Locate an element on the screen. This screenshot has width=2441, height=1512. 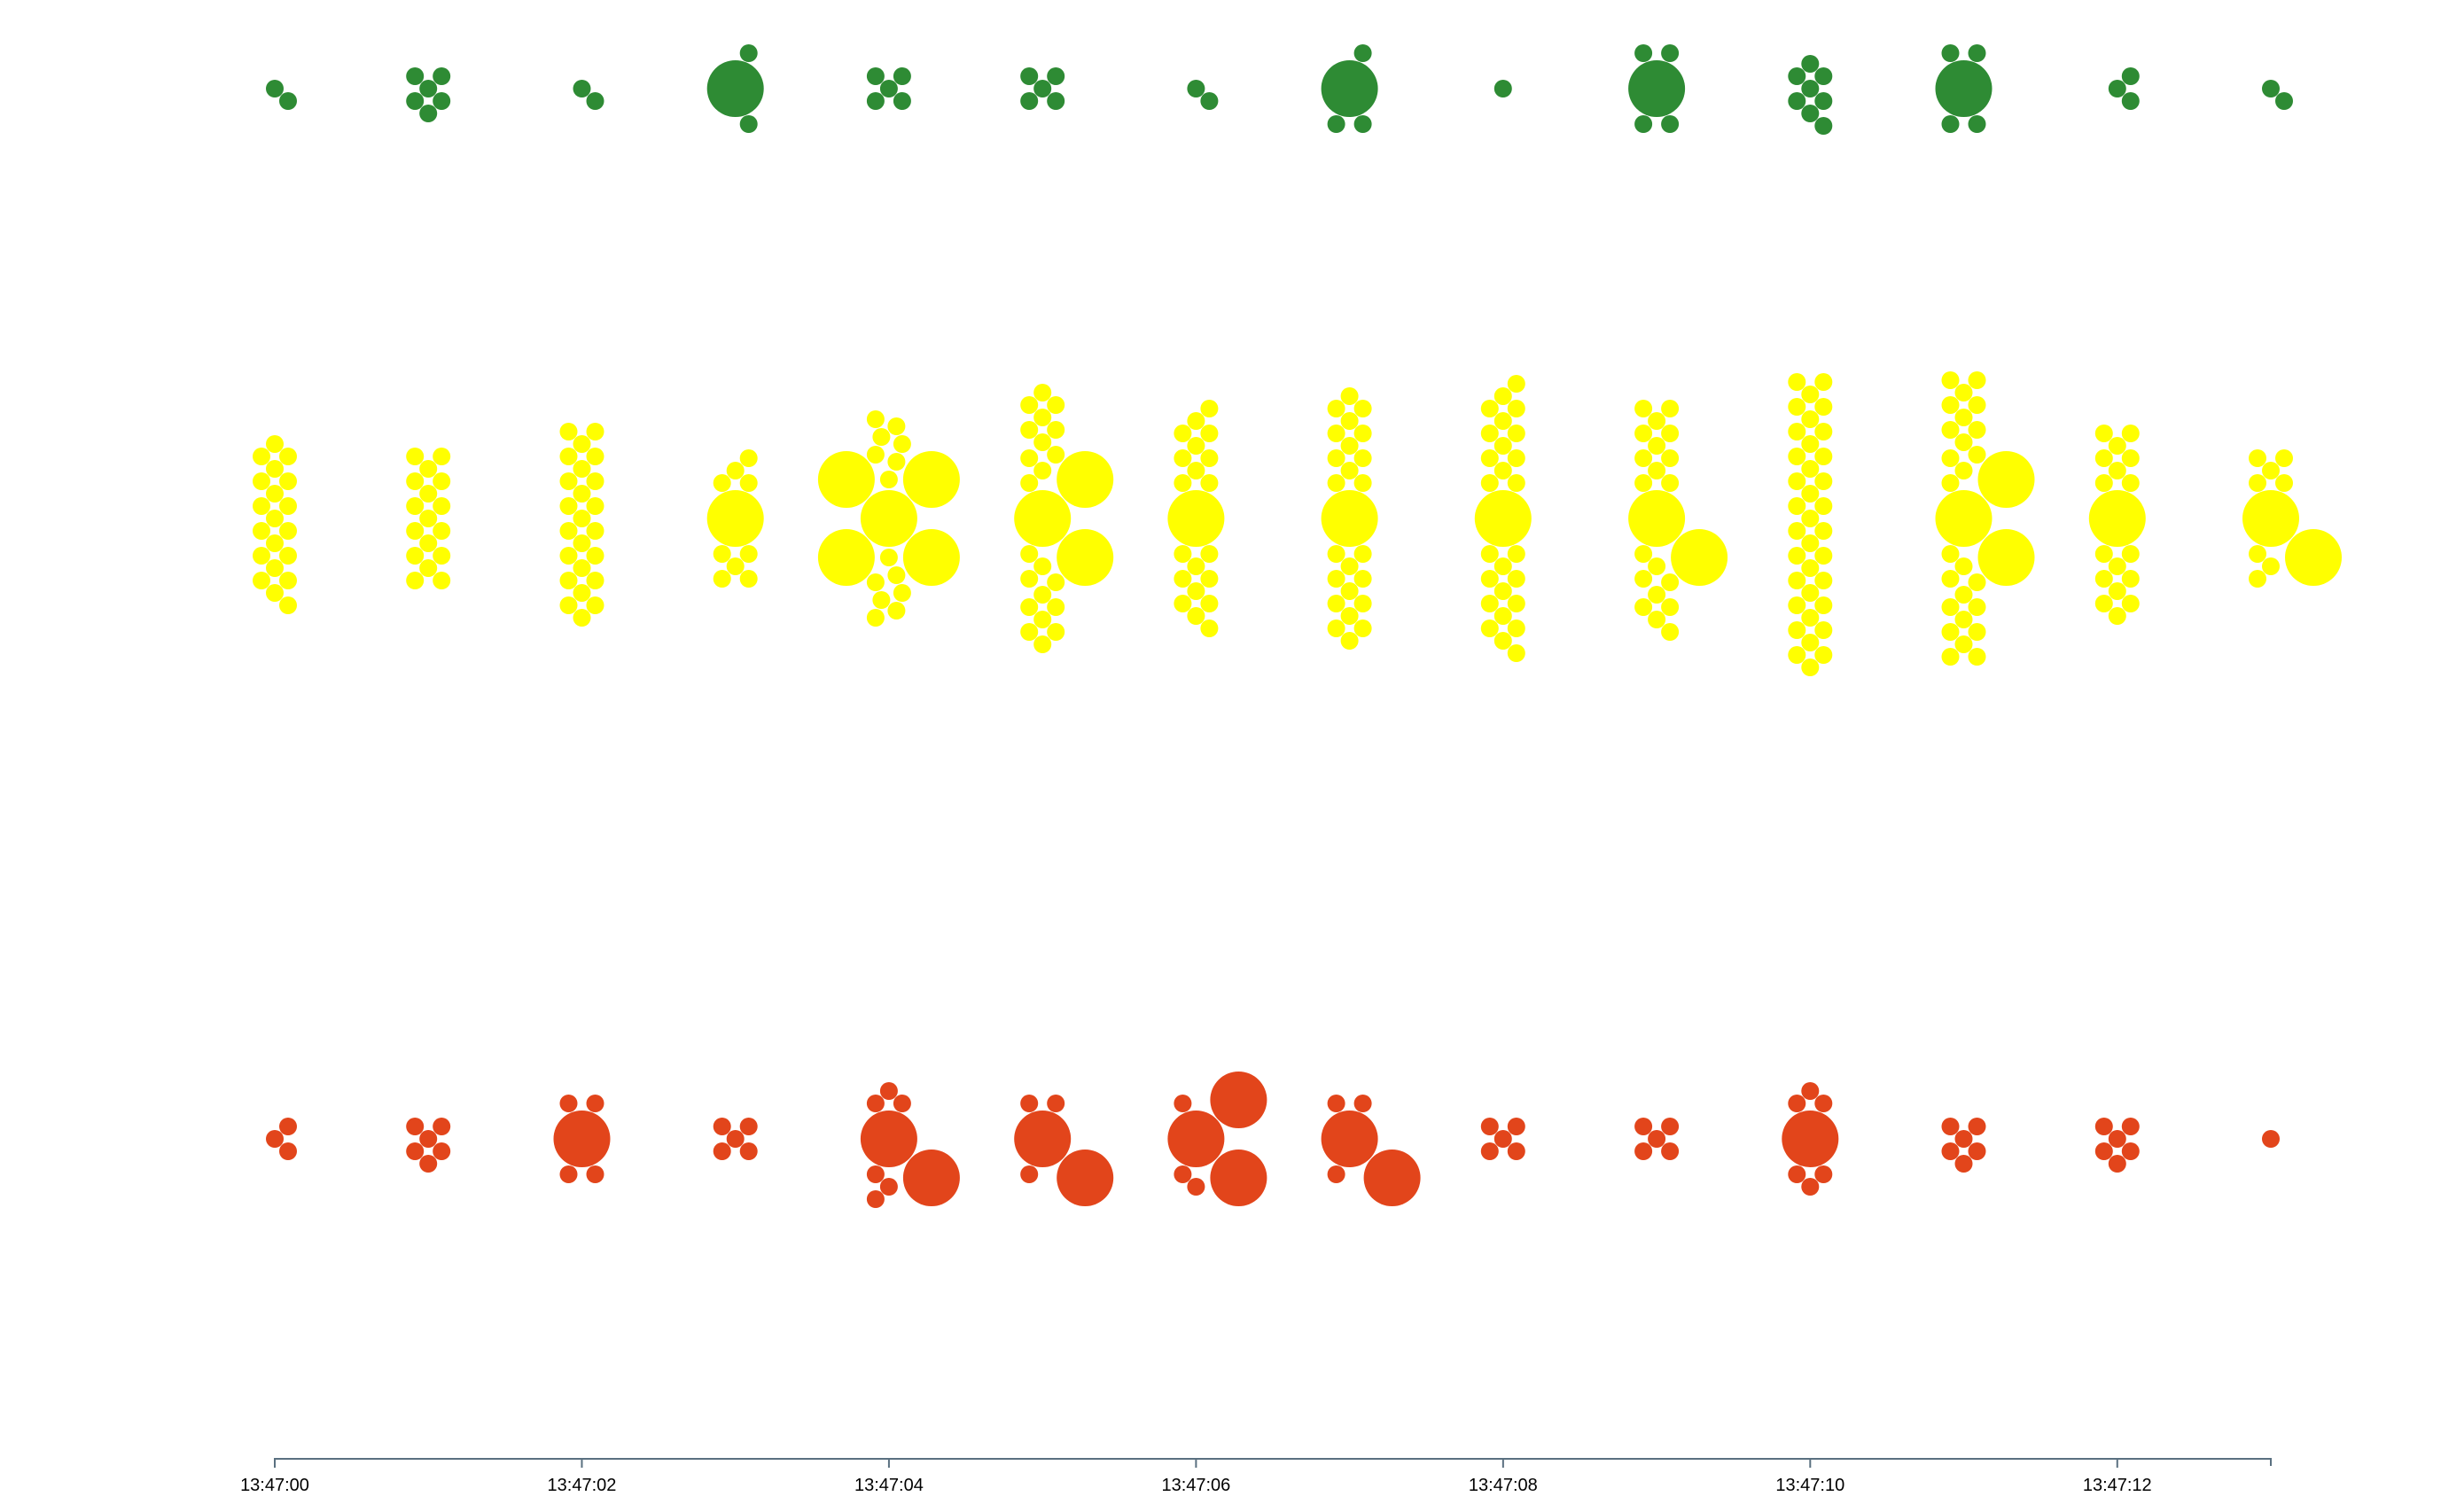
x-tick-label: 13:47:06 is located at coordinates (1195, 1486).